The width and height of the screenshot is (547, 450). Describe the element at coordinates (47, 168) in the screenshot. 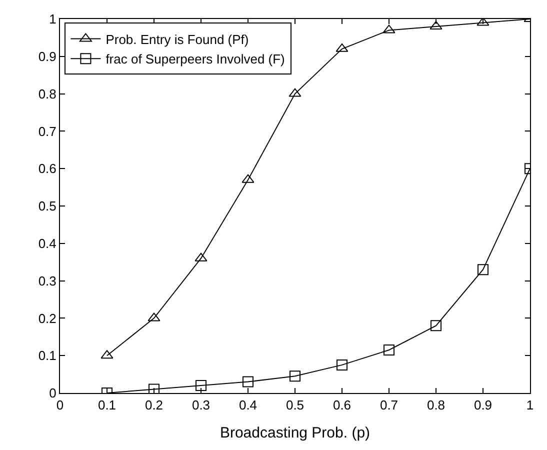

I see `y-tick-label: 0.6` at that location.